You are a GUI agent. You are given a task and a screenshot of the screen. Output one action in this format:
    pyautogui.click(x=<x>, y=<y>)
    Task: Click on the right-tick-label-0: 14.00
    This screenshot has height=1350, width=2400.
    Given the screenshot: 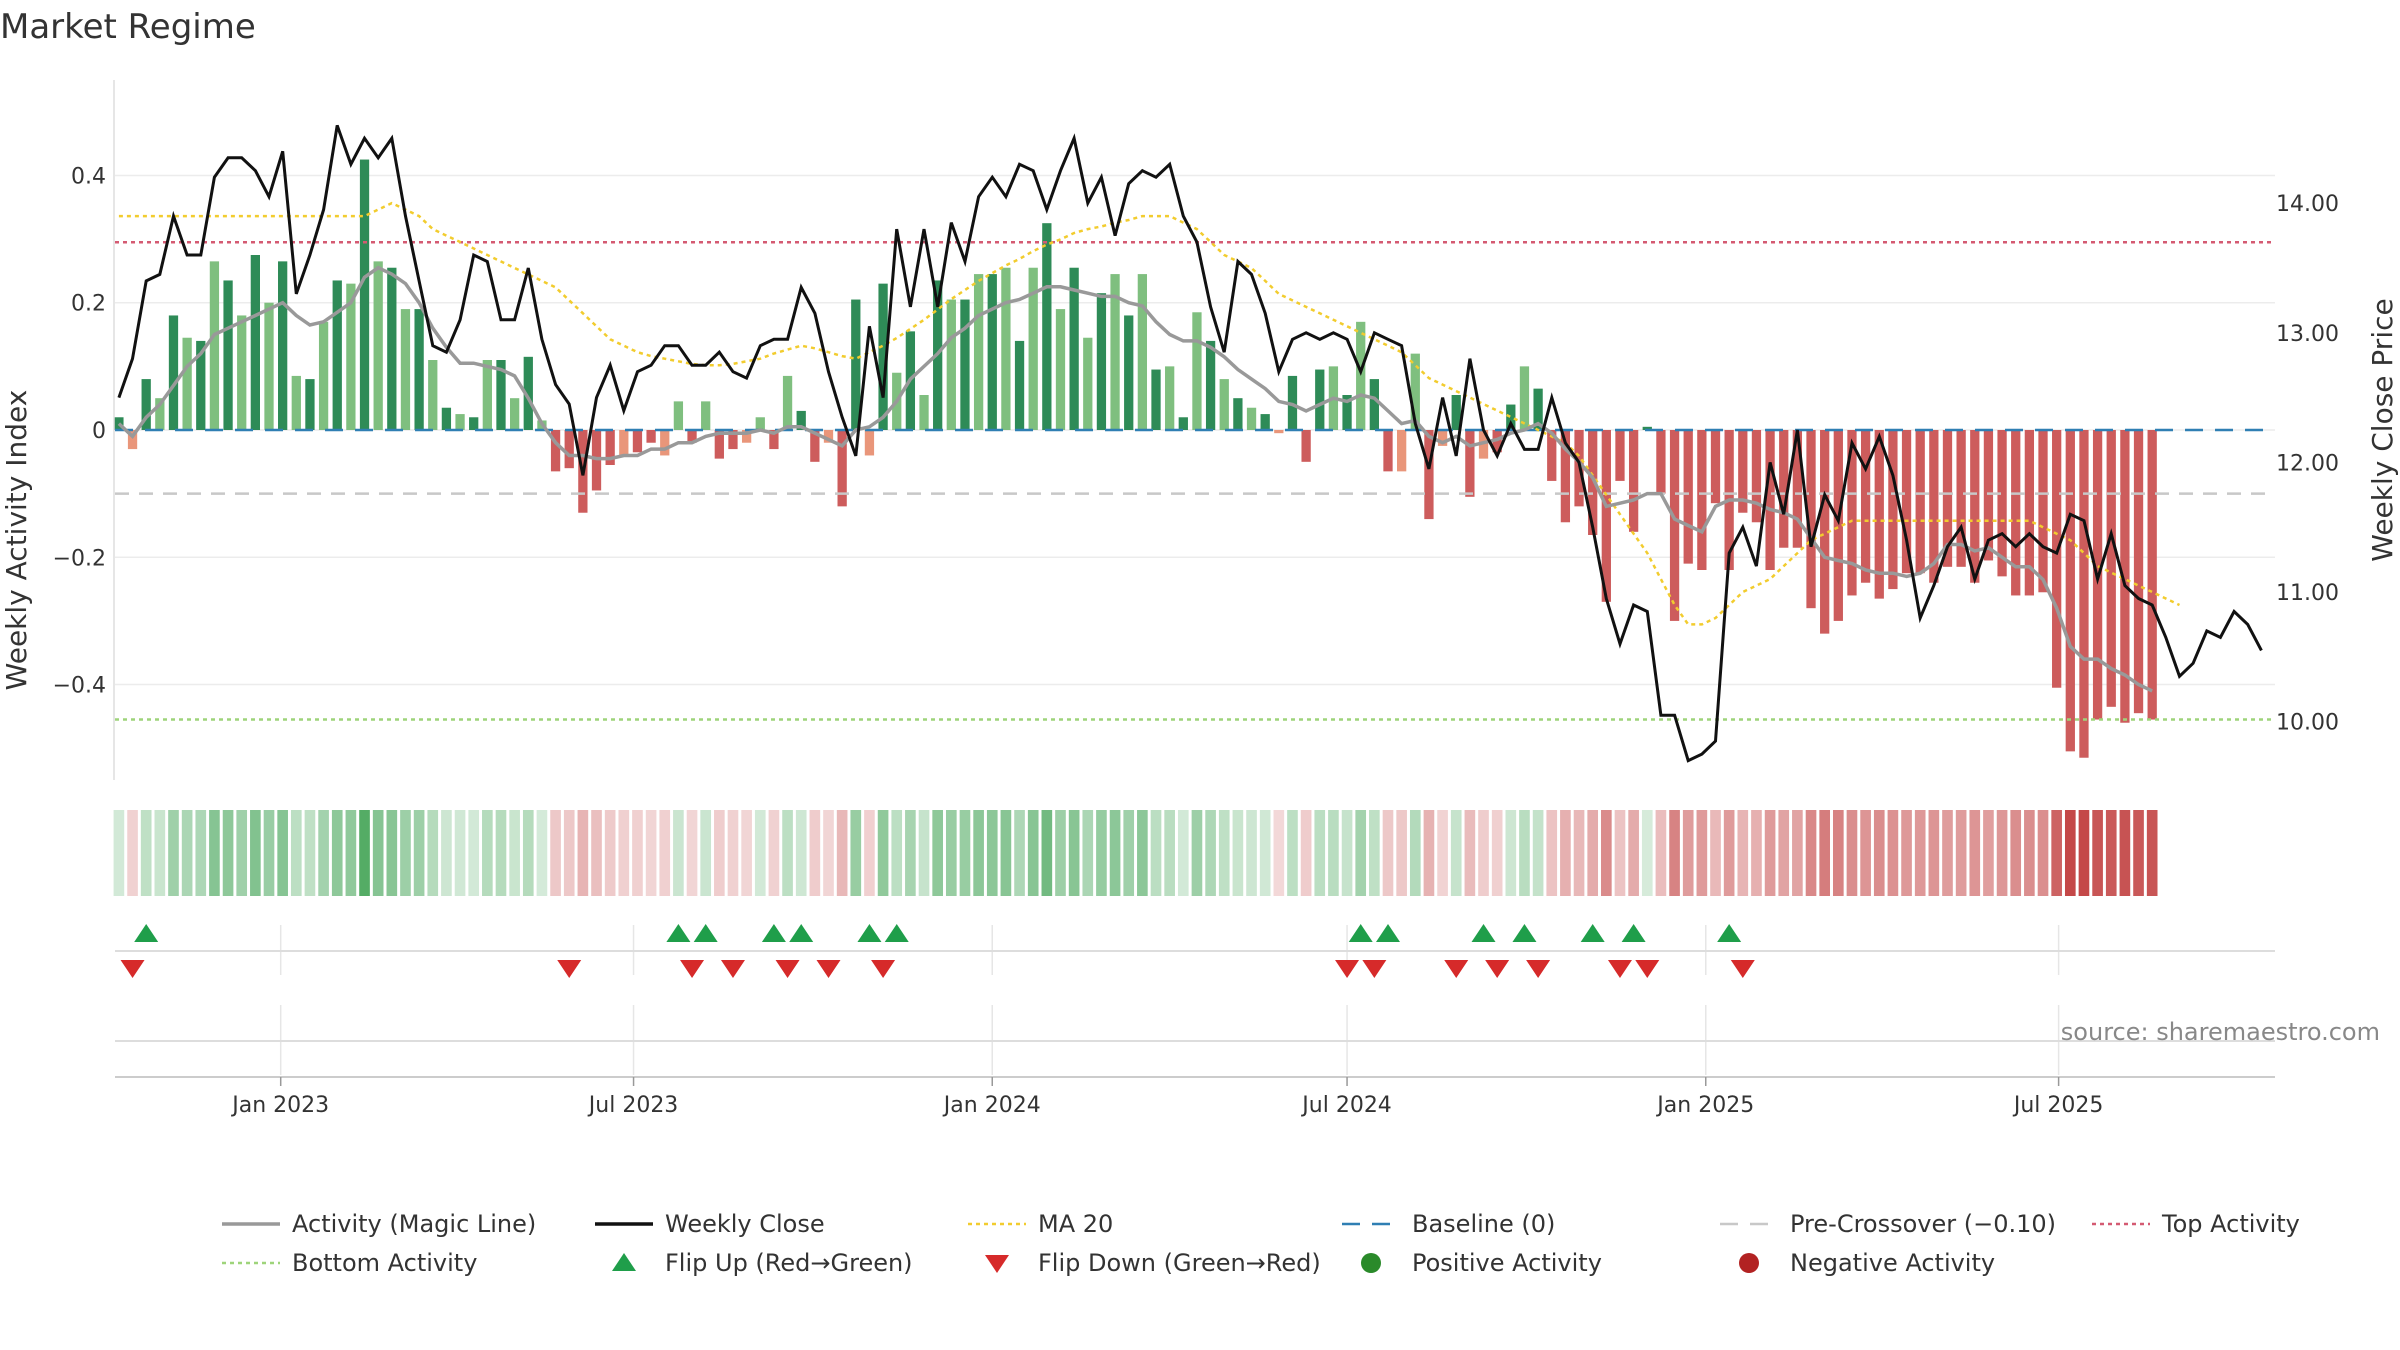 What is the action you would take?
    pyautogui.click(x=2307, y=204)
    